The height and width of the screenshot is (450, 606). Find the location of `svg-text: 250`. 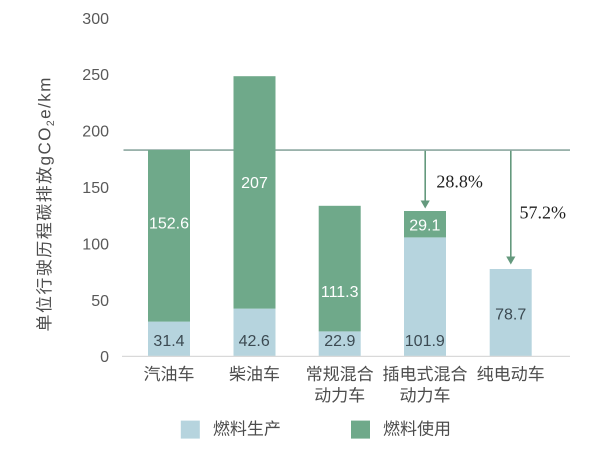

svg-text: 250 is located at coordinates (95, 75).